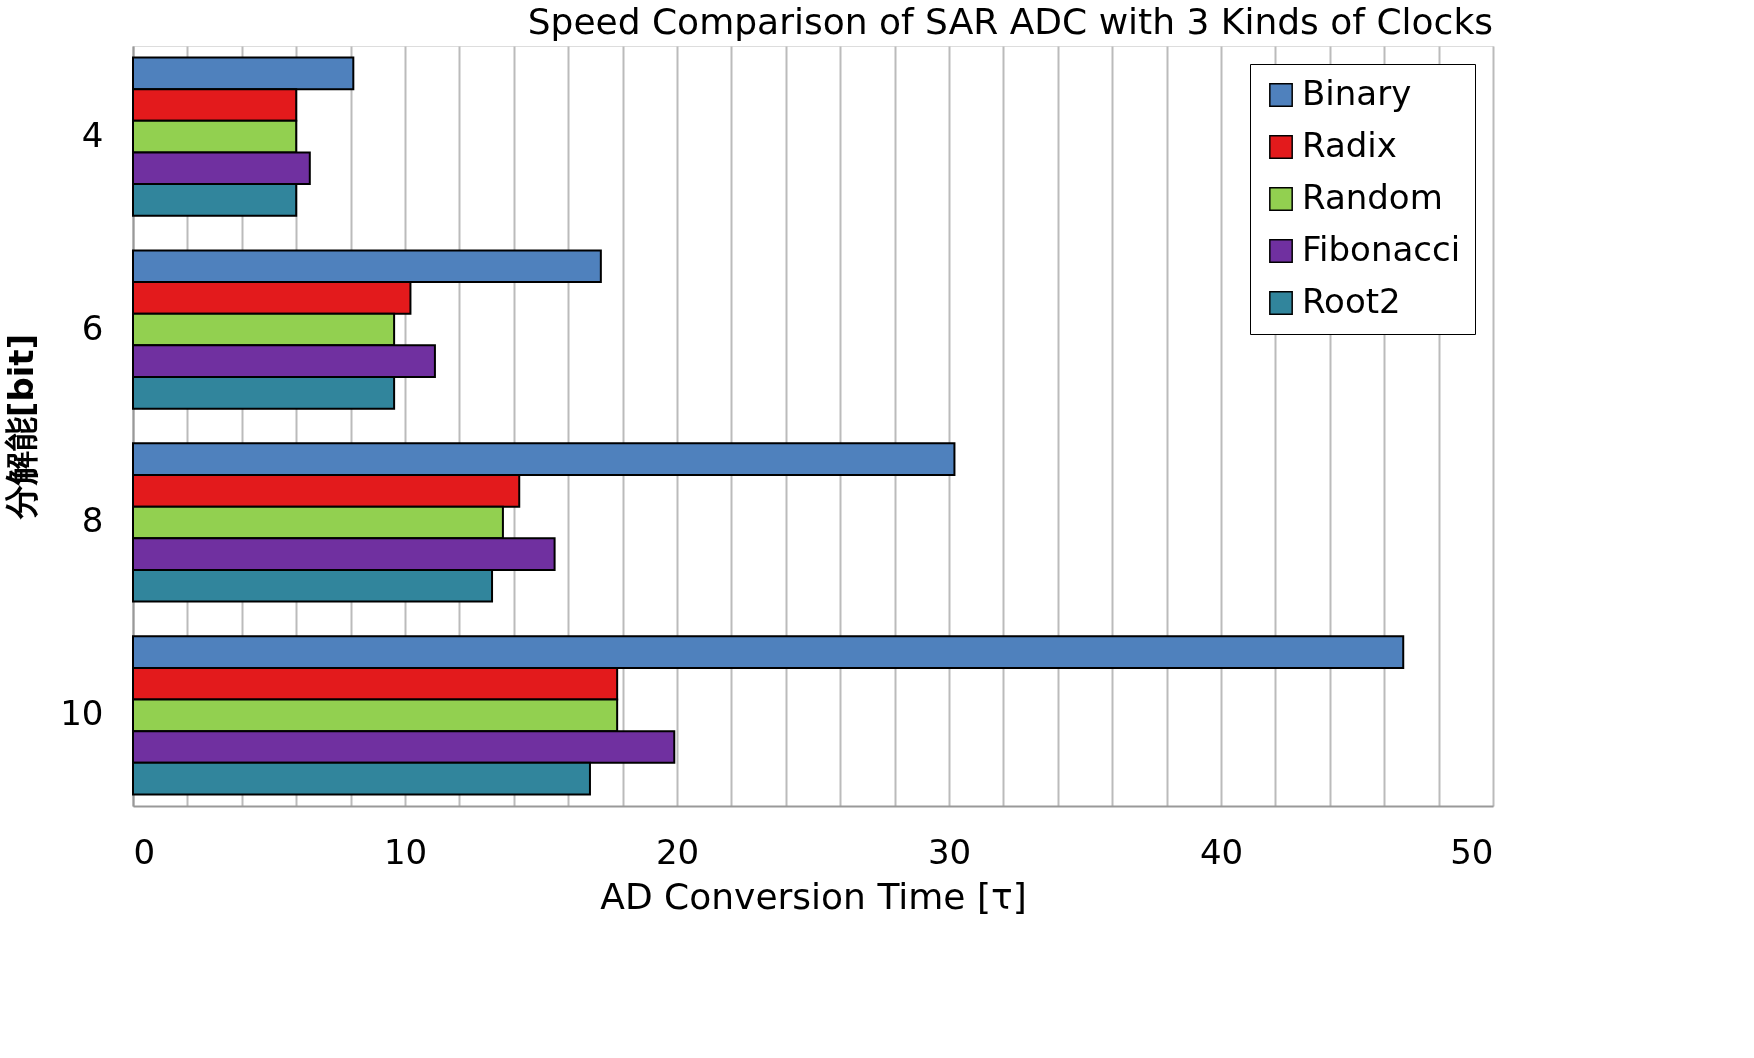  Describe the element at coordinates (1010, 21) in the screenshot. I see `chart-title: Speed Comparison of SAR ADC with 3 Kinds of Clocks` at that location.